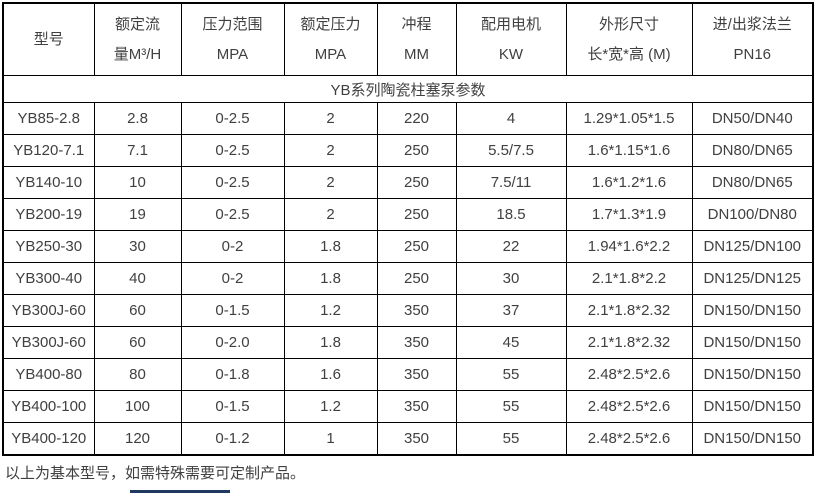 The width and height of the screenshot is (814, 494). I want to click on column-header-line: 长*宽*高 (M), so click(629, 54).